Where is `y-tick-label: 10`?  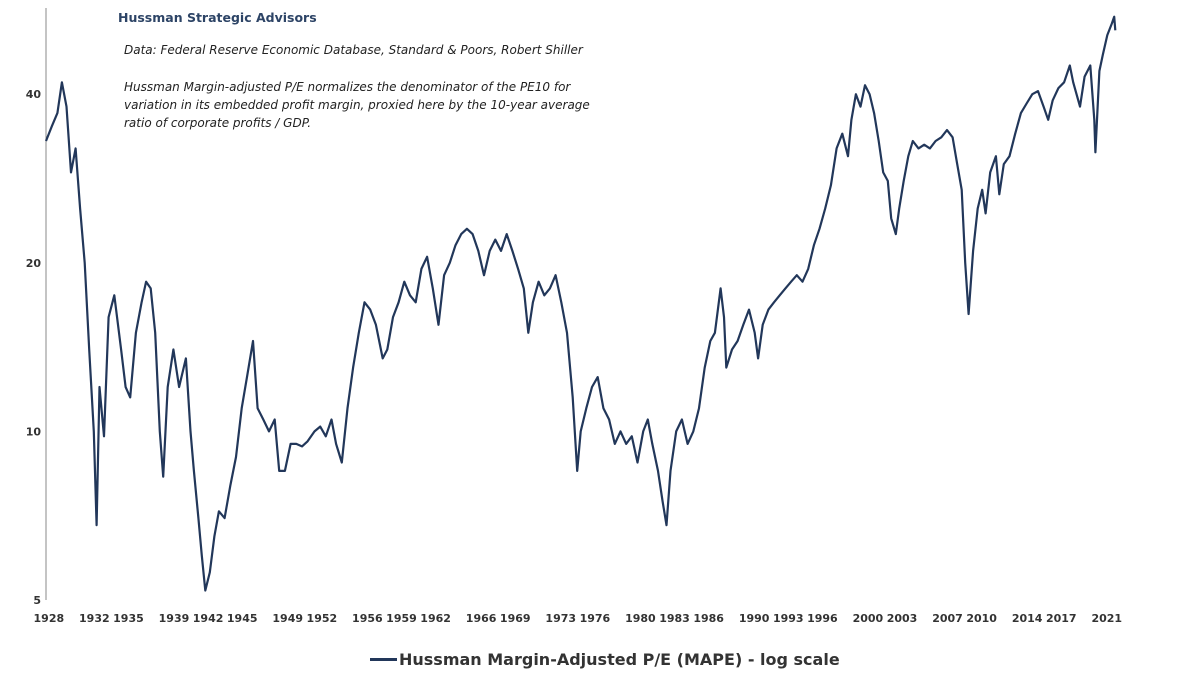
y-tick-label: 10 is located at coordinates (34, 431).